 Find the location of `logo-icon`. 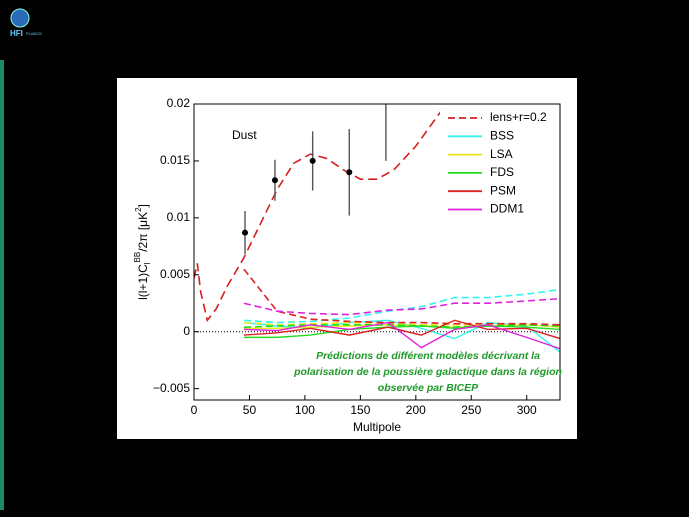

logo-icon is located at coordinates (20, 18).